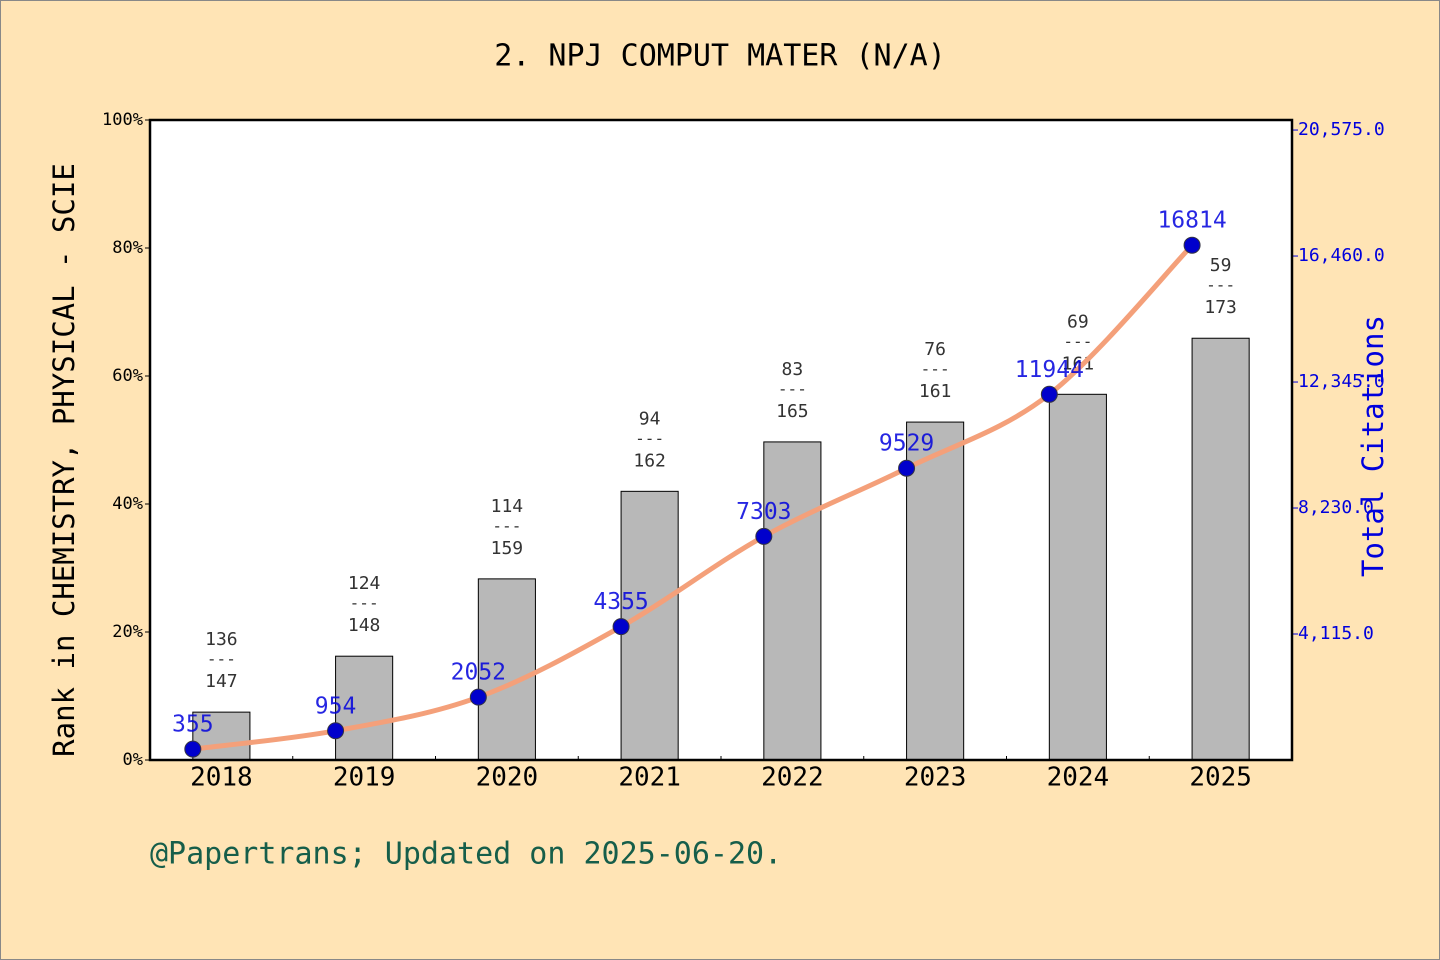 The image size is (1440, 960). I want to click on citation-label: 954, so click(336, 706).